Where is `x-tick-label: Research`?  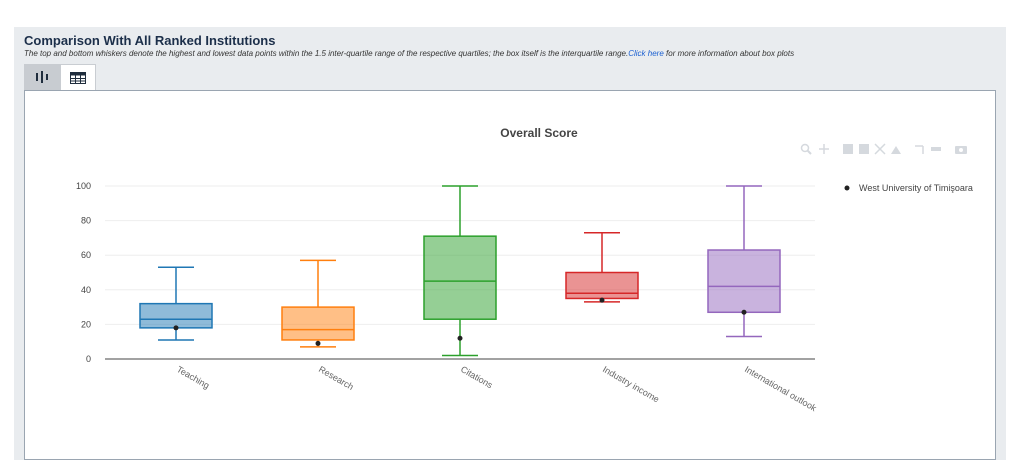 x-tick-label: Research is located at coordinates (336, 378).